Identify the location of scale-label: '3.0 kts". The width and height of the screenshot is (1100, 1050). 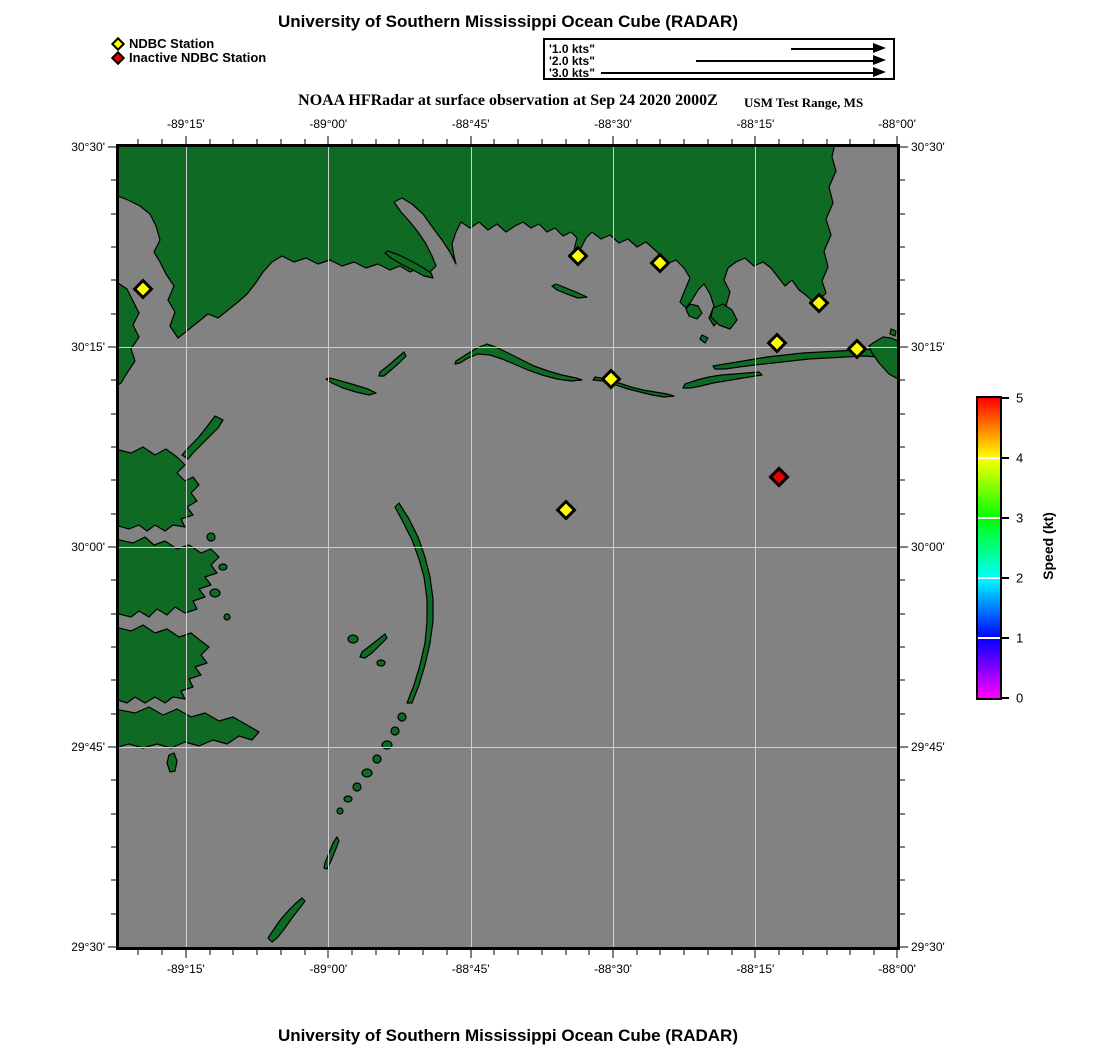
(572, 73).